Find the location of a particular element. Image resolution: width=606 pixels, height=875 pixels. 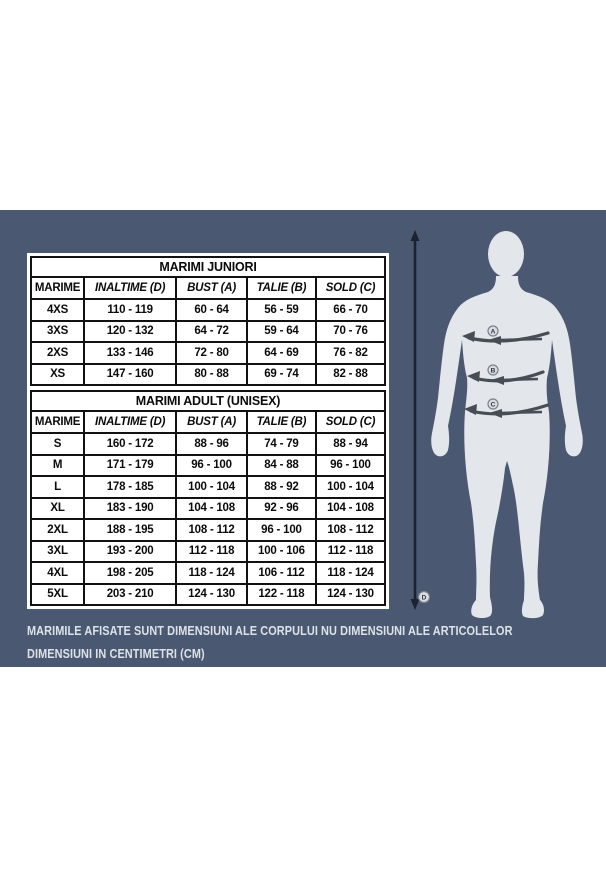

measure-range-cell: 56 - 59 is located at coordinates (281, 310).